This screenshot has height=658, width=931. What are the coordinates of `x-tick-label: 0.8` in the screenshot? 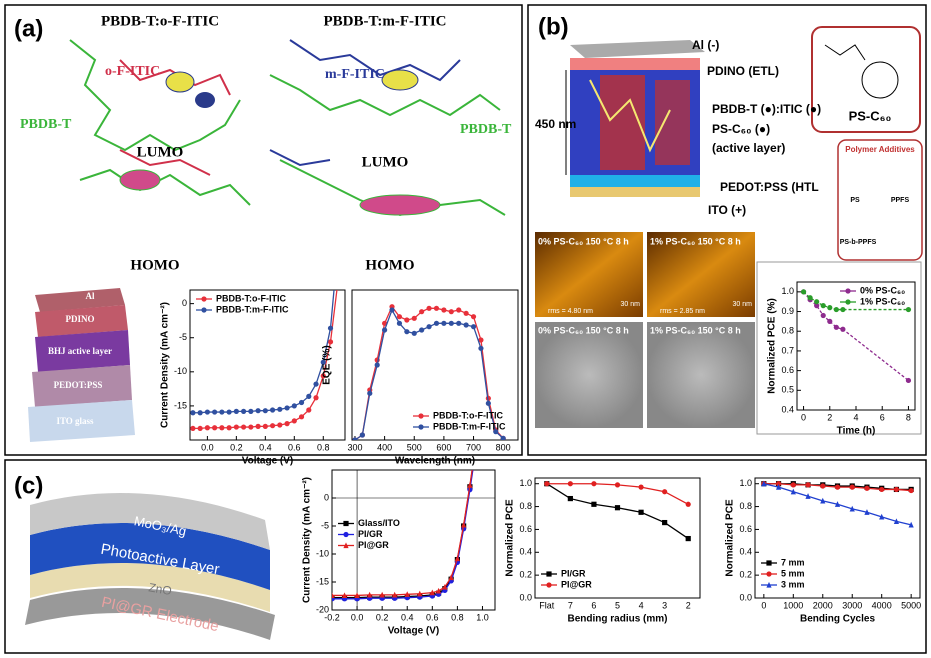 It's located at (323, 447).